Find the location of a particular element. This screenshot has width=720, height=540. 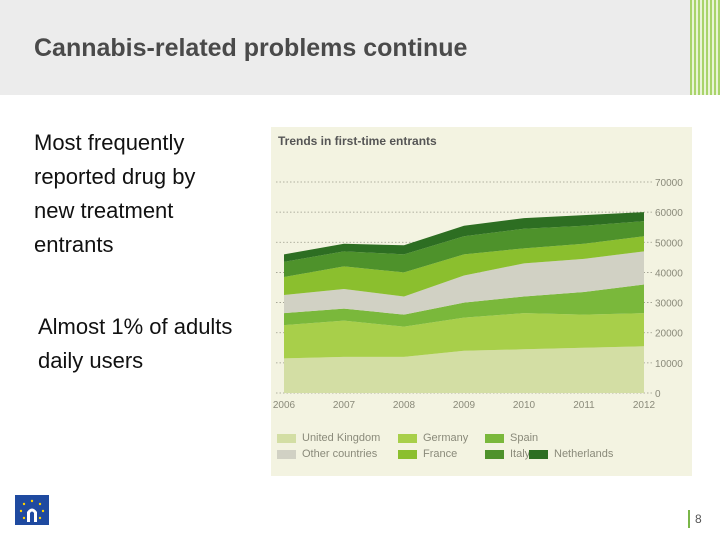

chart-title: Trends in first-time entrants is located at coordinates (357, 141).